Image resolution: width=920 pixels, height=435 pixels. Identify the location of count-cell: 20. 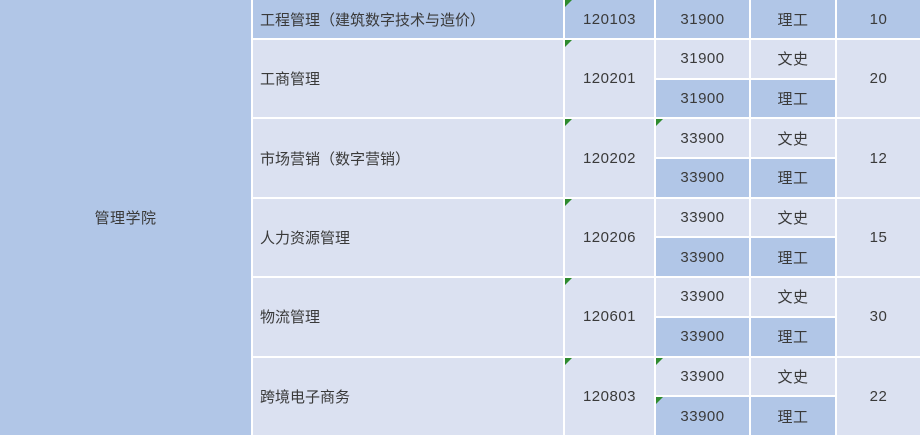
(878, 79).